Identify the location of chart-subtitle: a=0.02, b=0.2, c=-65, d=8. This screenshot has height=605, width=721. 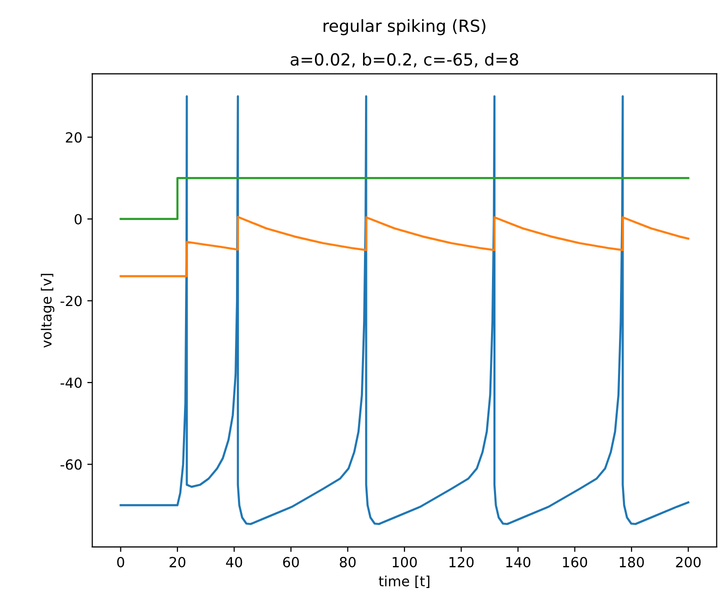
(404, 60).